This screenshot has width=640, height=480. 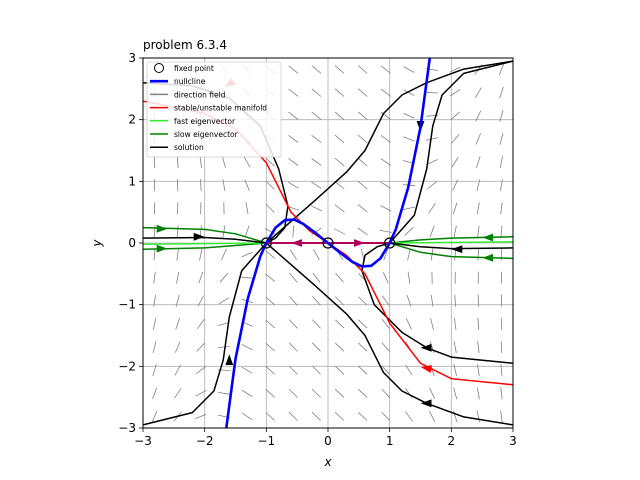 I want to click on x-tick-label: −3, so click(x=143, y=441).